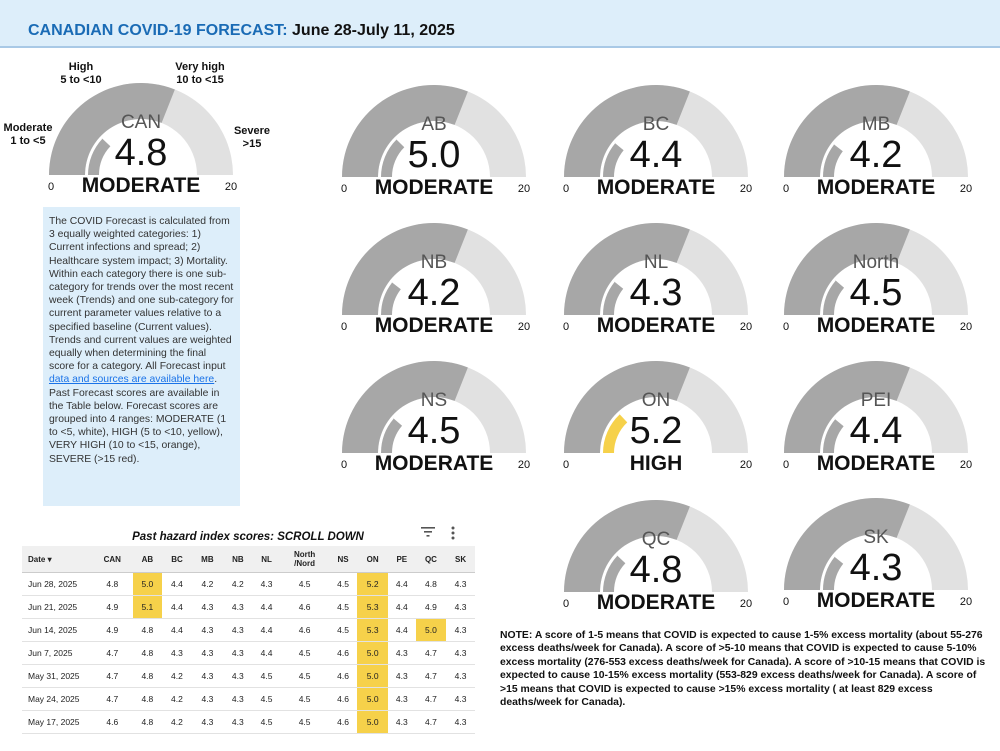 The image size is (1000, 751). Describe the element at coordinates (57, 607) in the screenshot. I see `date-cell: Jun 21, 2025` at that location.